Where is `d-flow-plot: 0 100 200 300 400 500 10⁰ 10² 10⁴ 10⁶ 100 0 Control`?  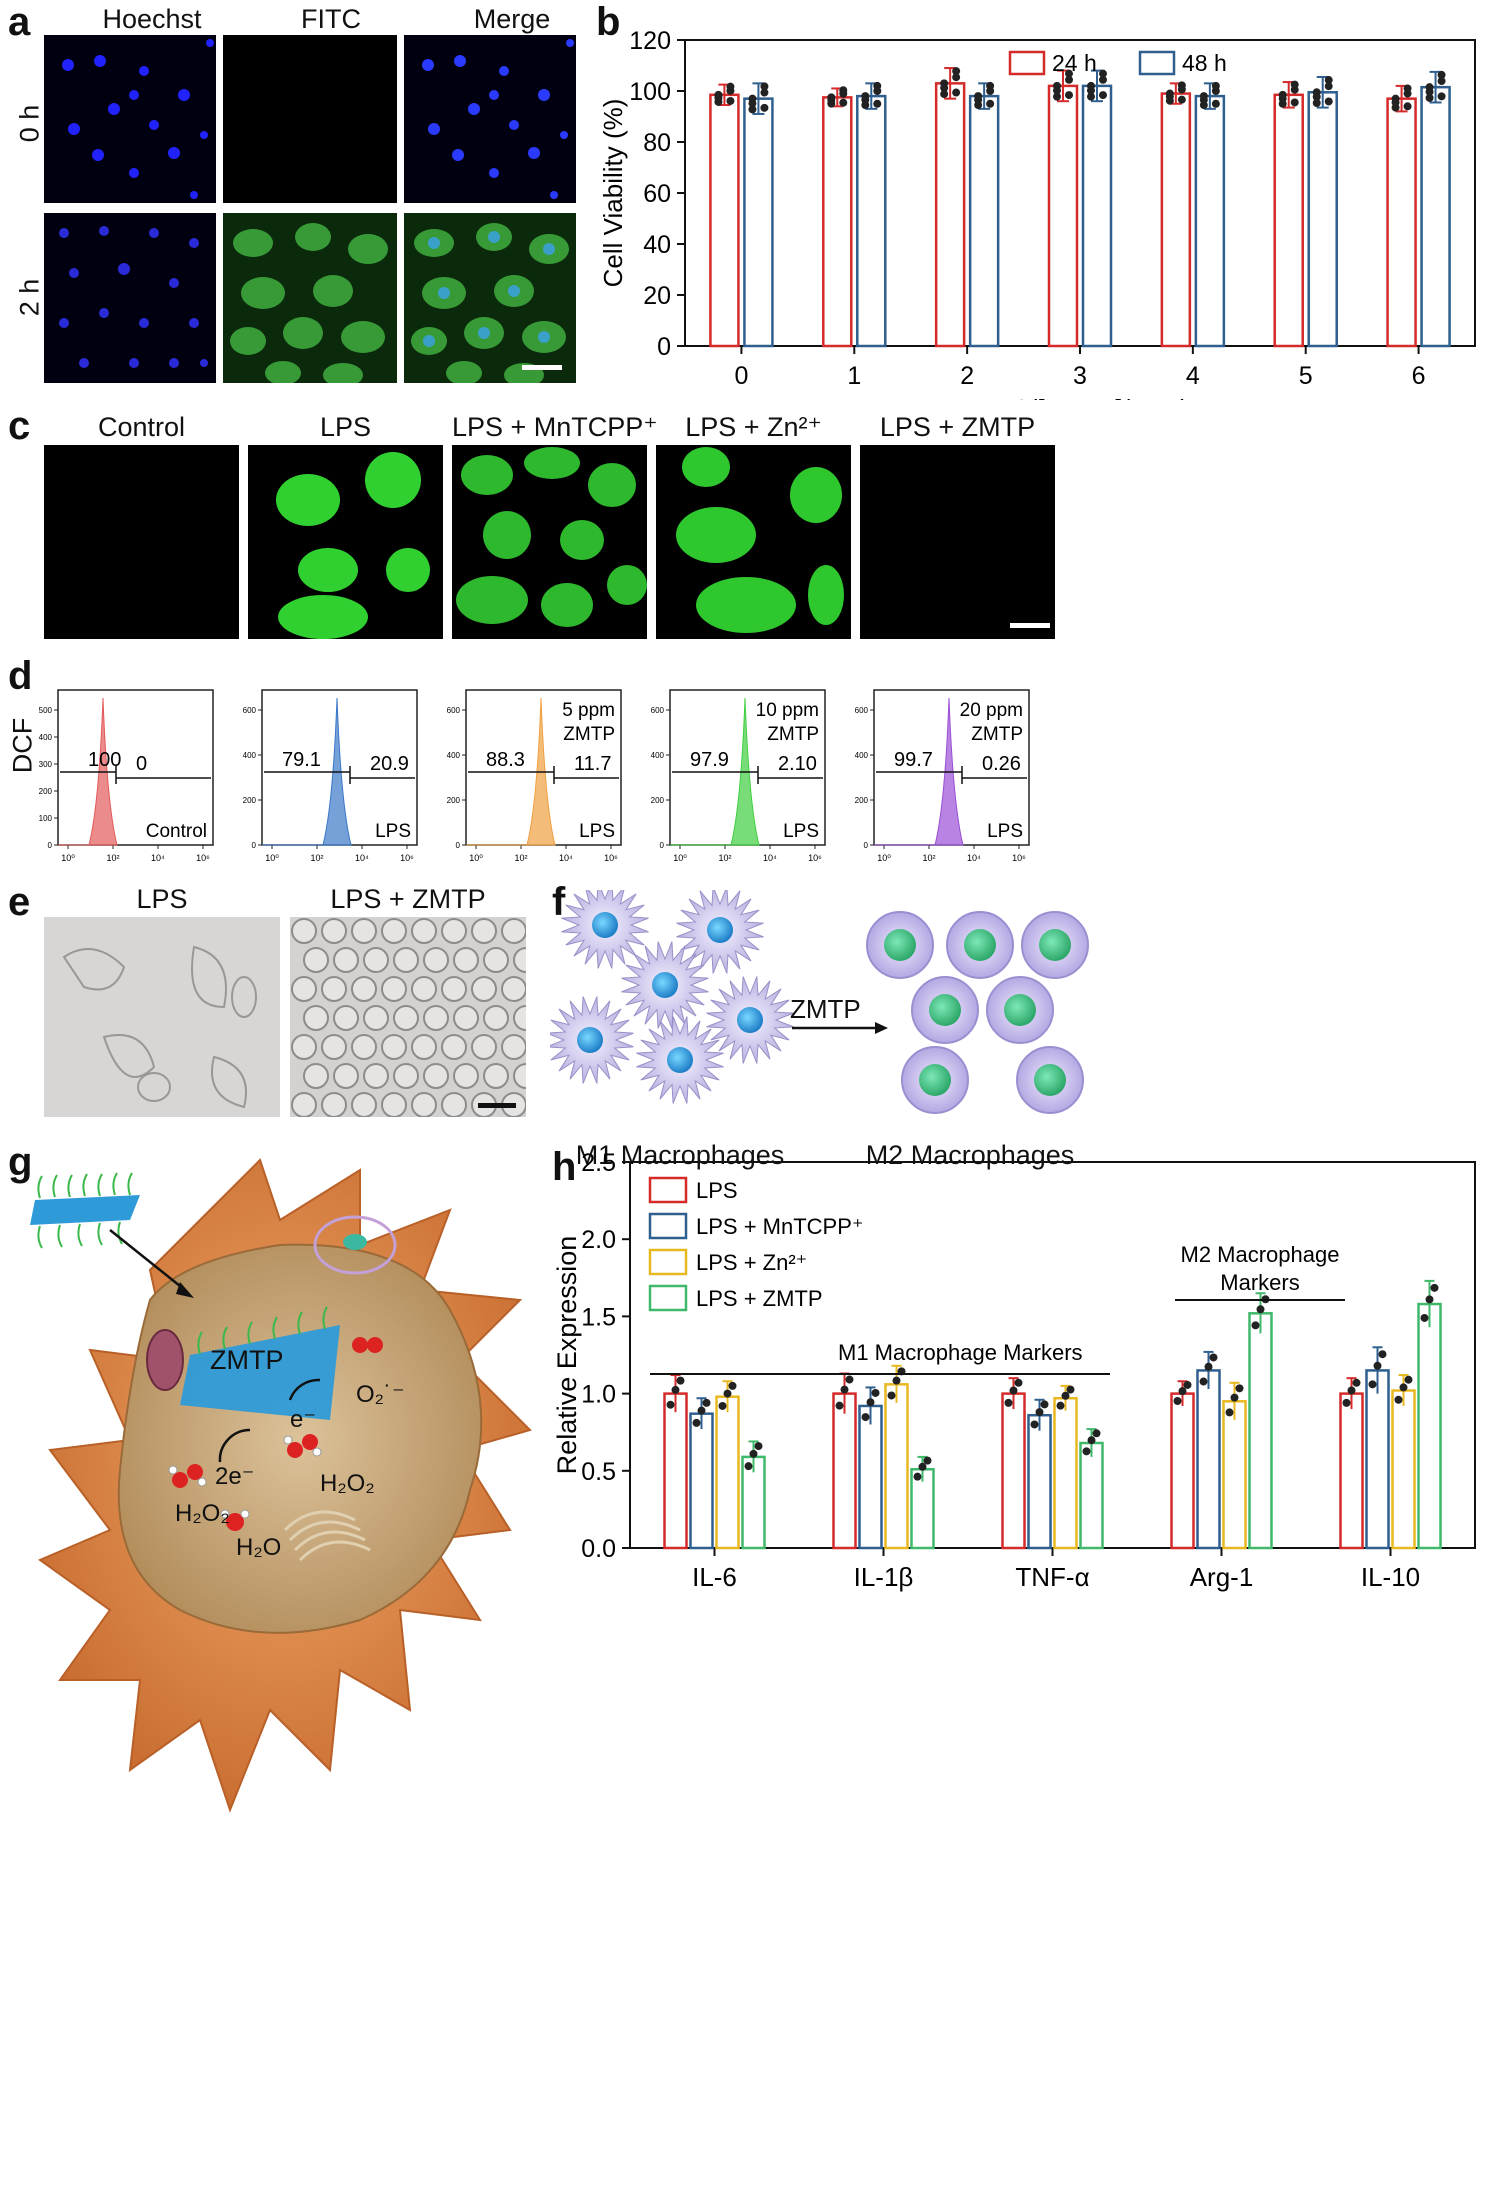
d-flow-plot: 0 100 200 300 400 500 10⁰ 10² 10⁴ 10⁶ 100 0 Control is located at coordinates (126, 776).